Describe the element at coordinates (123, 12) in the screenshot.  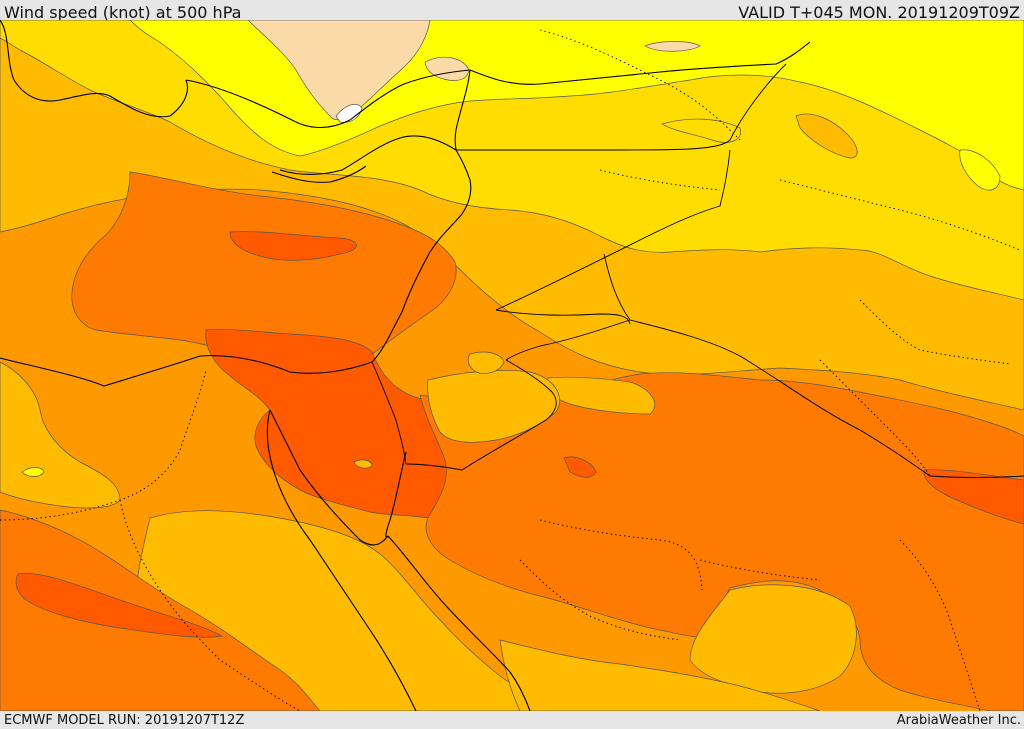
I see `map-title: Wind speed (knot) at 500 hPa` at that location.